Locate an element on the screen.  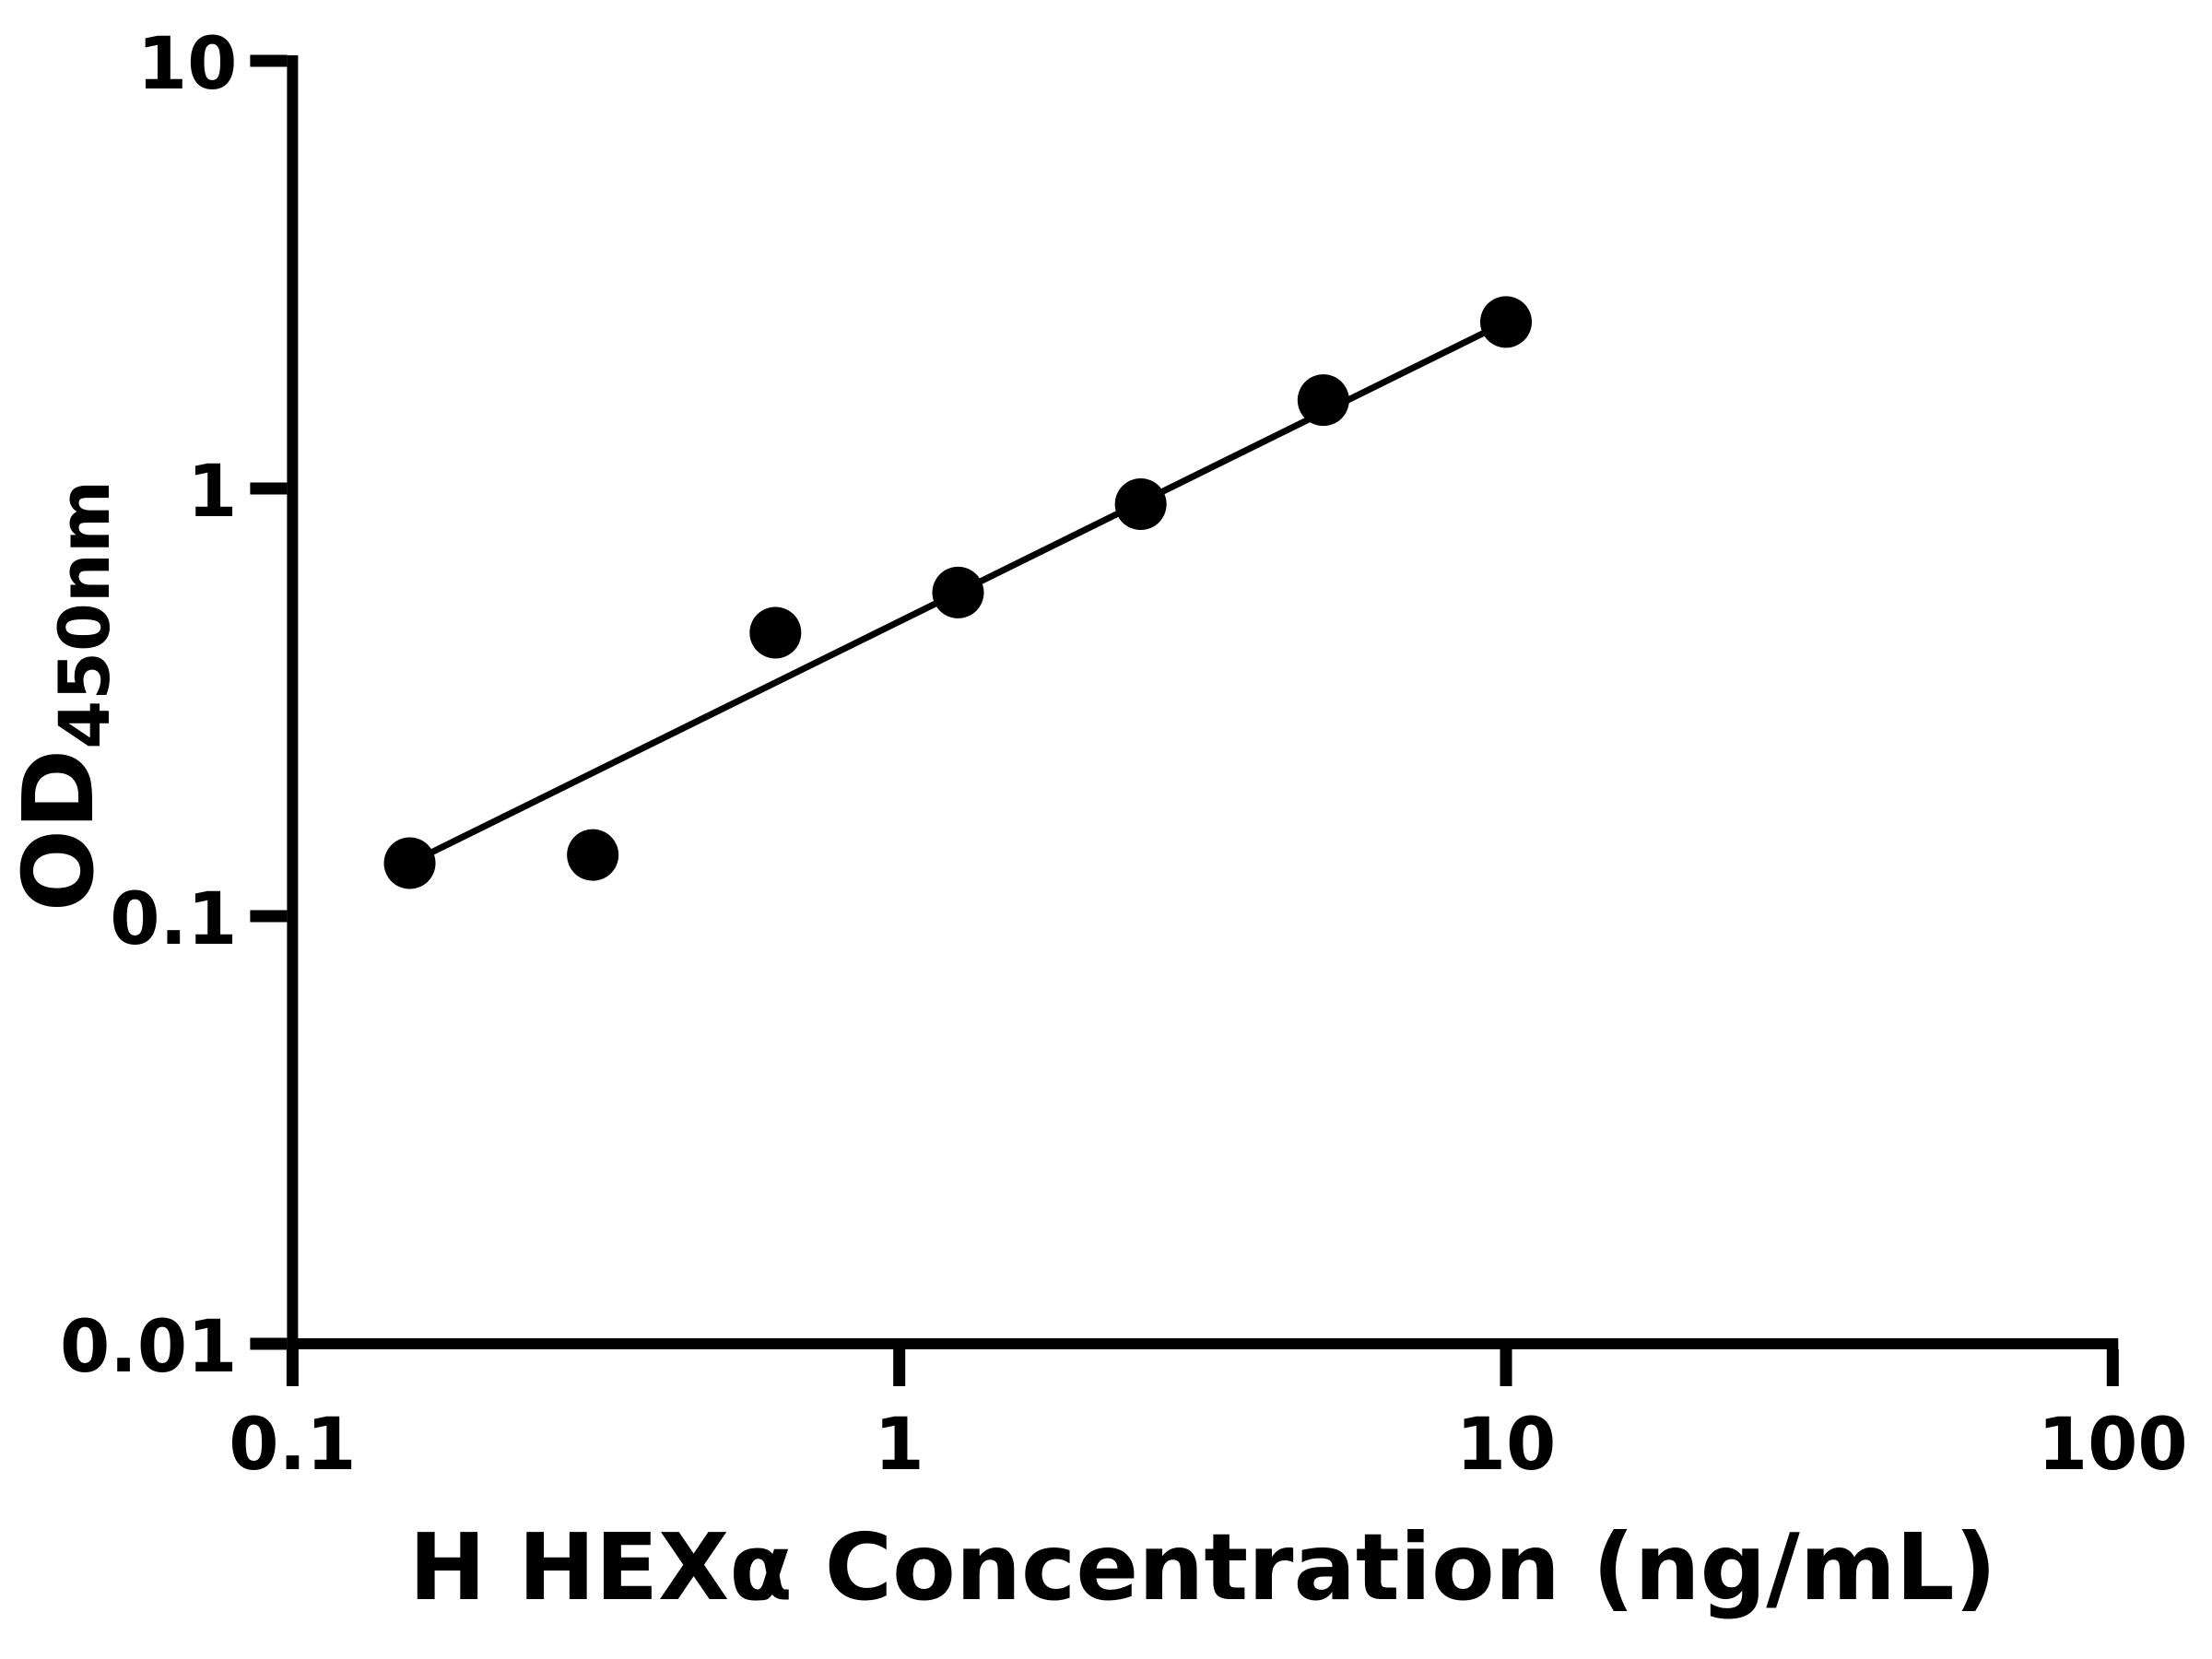
y-axis-line is located at coordinates (293, 702).